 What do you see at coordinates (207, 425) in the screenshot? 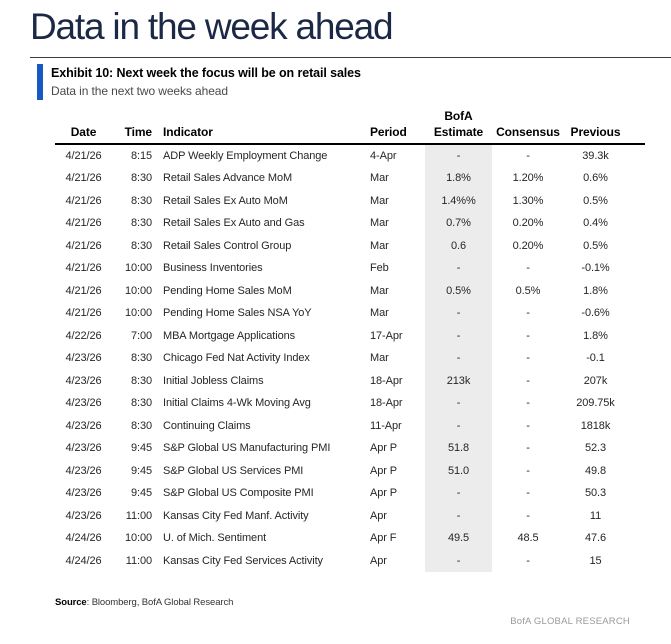
I see `cell-indicator: Continuing Claims` at bounding box center [207, 425].